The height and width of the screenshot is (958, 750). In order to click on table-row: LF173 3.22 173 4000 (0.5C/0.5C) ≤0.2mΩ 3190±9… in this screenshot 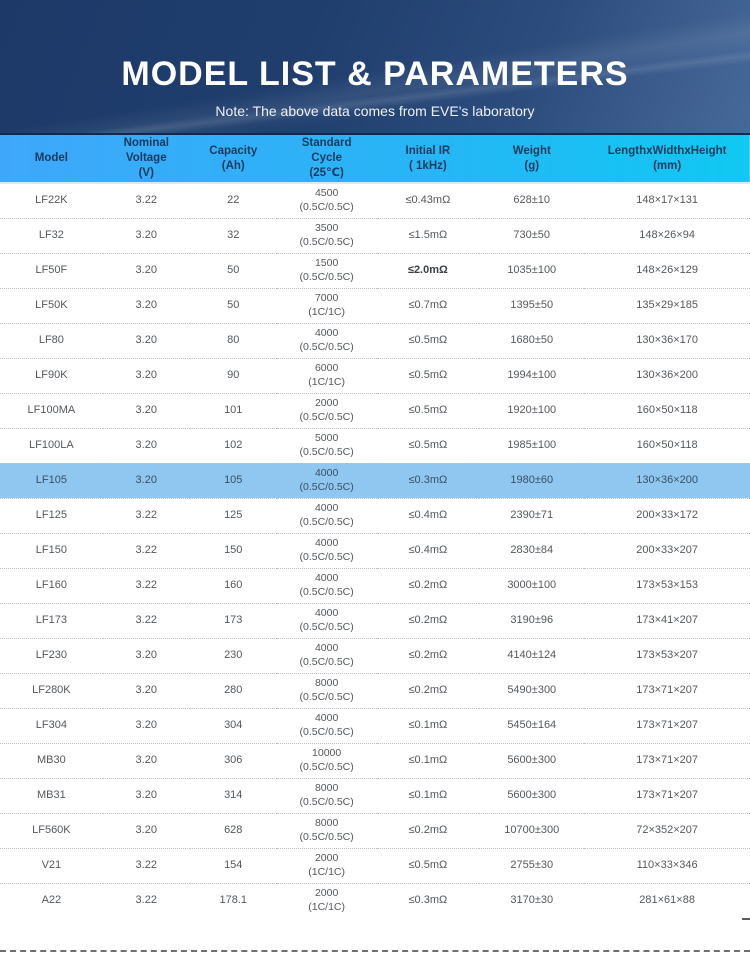, I will do `click(375, 621)`.